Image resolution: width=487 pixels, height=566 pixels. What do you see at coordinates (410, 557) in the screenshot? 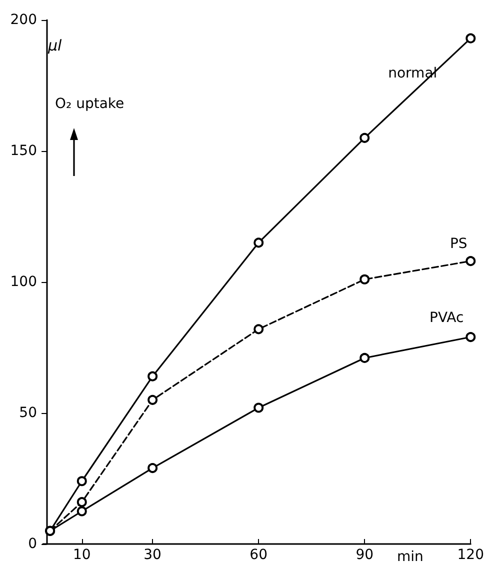
I see `x-axis-title: min` at bounding box center [410, 557].